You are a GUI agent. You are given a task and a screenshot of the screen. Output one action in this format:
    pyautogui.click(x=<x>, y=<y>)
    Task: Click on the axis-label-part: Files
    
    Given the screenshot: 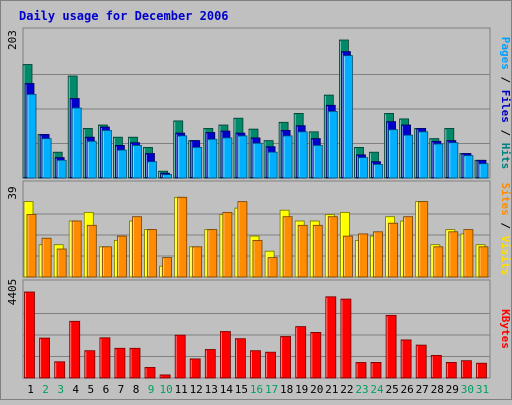 What is the action you would take?
    pyautogui.click(x=505, y=106)
    